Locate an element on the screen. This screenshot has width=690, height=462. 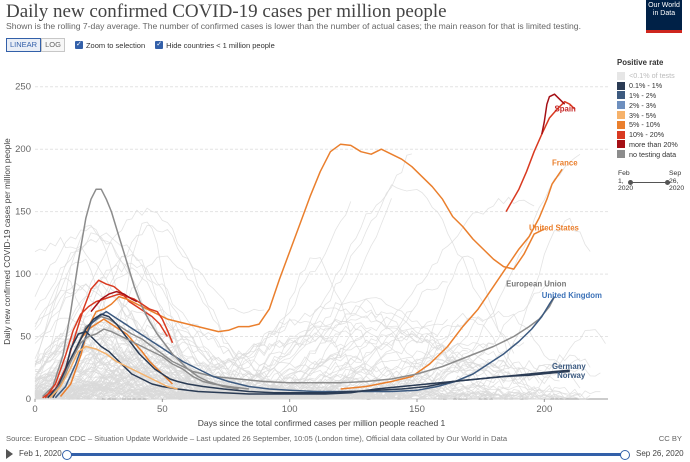
hide-small-countries-label: Hide countries < 1 million people is located at coordinates (220, 45).